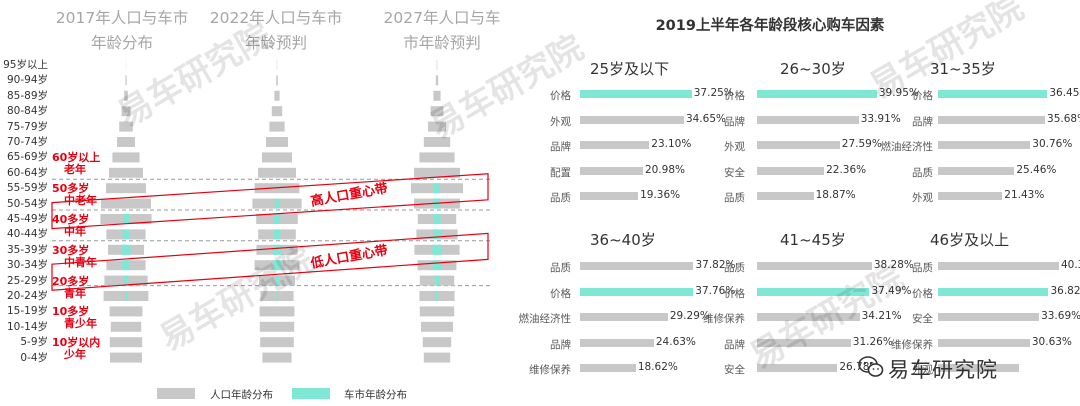 The width and height of the screenshot is (1080, 406). What do you see at coordinates (122, 31) in the screenshot?
I see `pyramid-title-2017: 2017年人口与车市 年龄分布` at bounding box center [122, 31].